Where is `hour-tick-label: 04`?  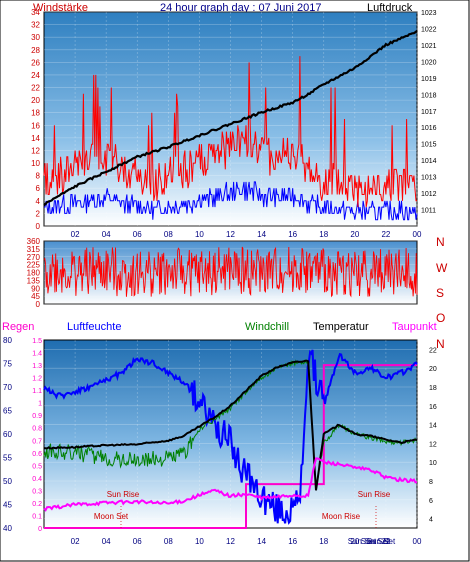
hour-tick-label: 04 is located at coordinates (106, 234).